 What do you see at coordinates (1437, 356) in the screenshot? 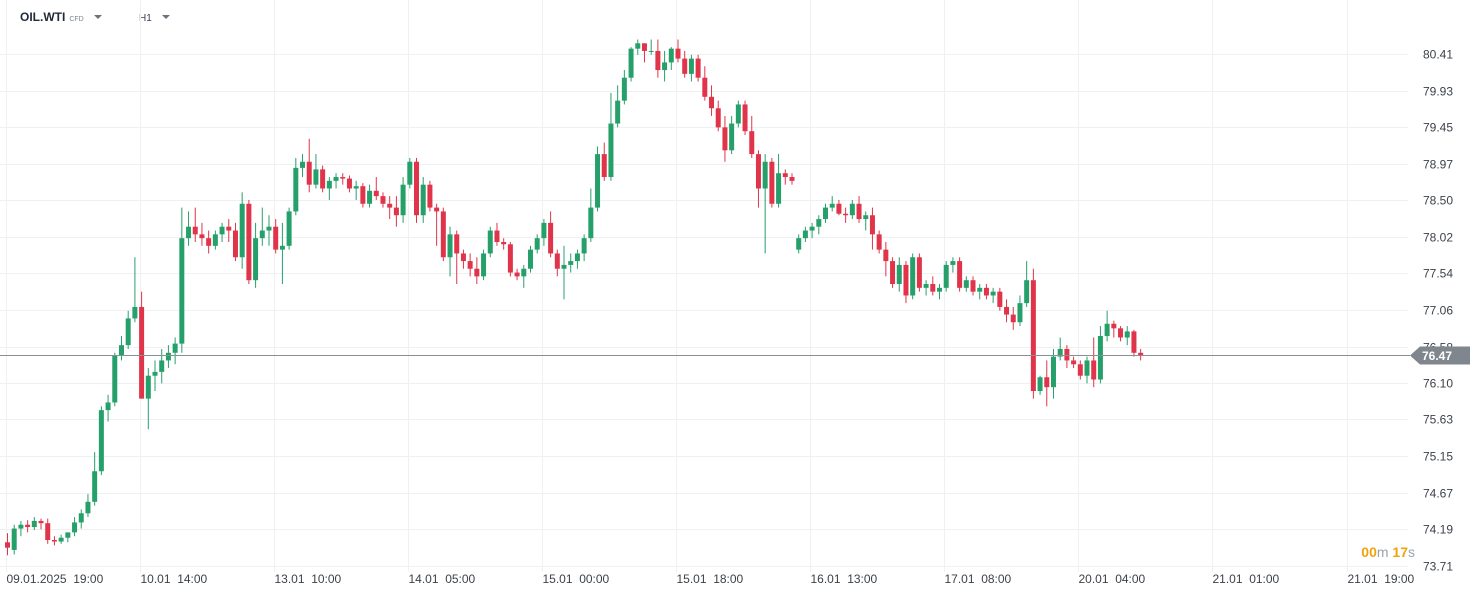
I see `current-price-label: 76.47` at bounding box center [1437, 356].